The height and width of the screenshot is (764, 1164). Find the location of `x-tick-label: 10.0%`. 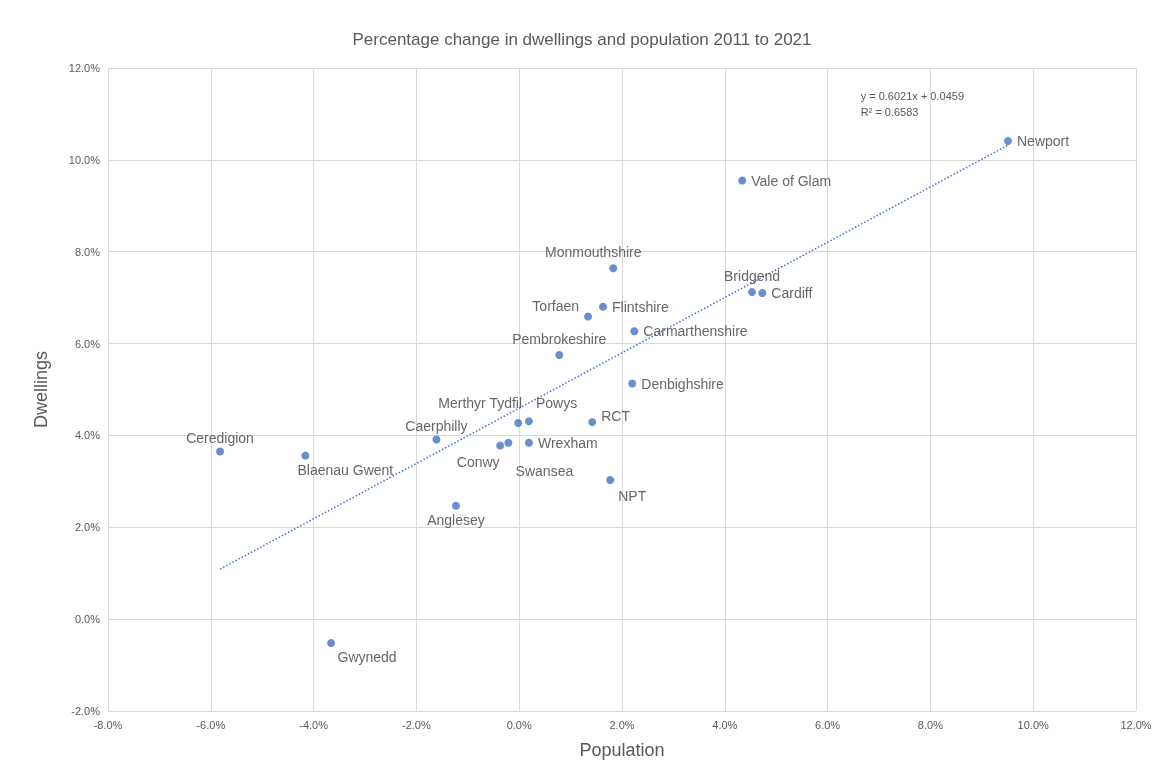

x-tick-label: 10.0% is located at coordinates (1033, 724).